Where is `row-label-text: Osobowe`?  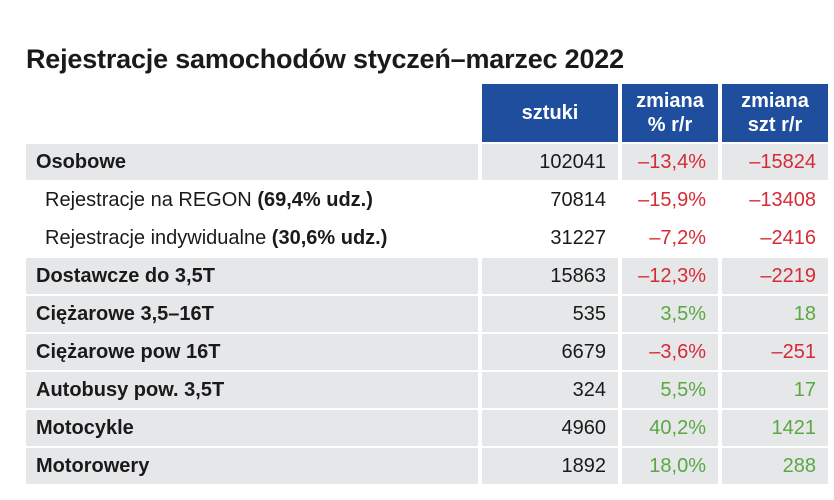 row-label-text: Osobowe is located at coordinates (81, 161).